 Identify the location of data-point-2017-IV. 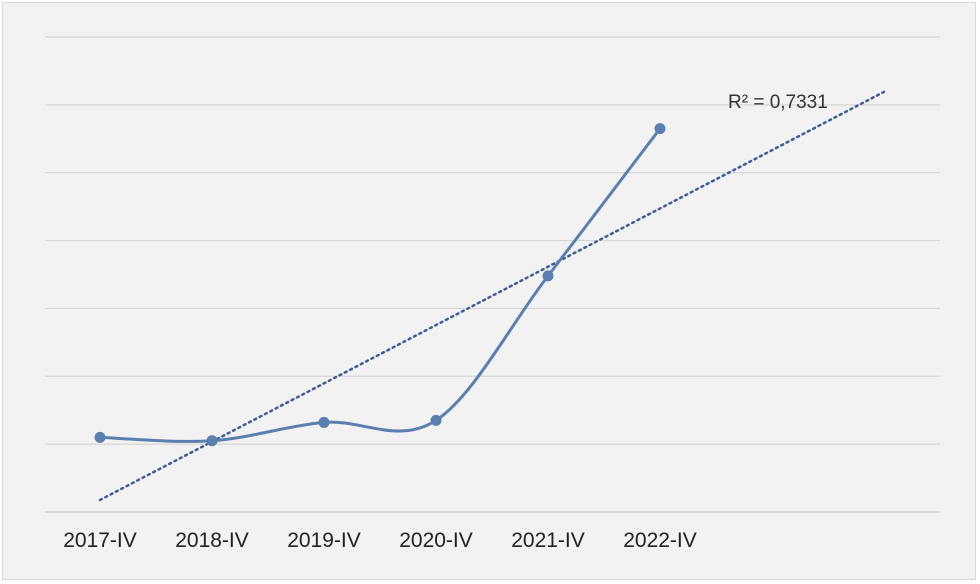
(100, 437).